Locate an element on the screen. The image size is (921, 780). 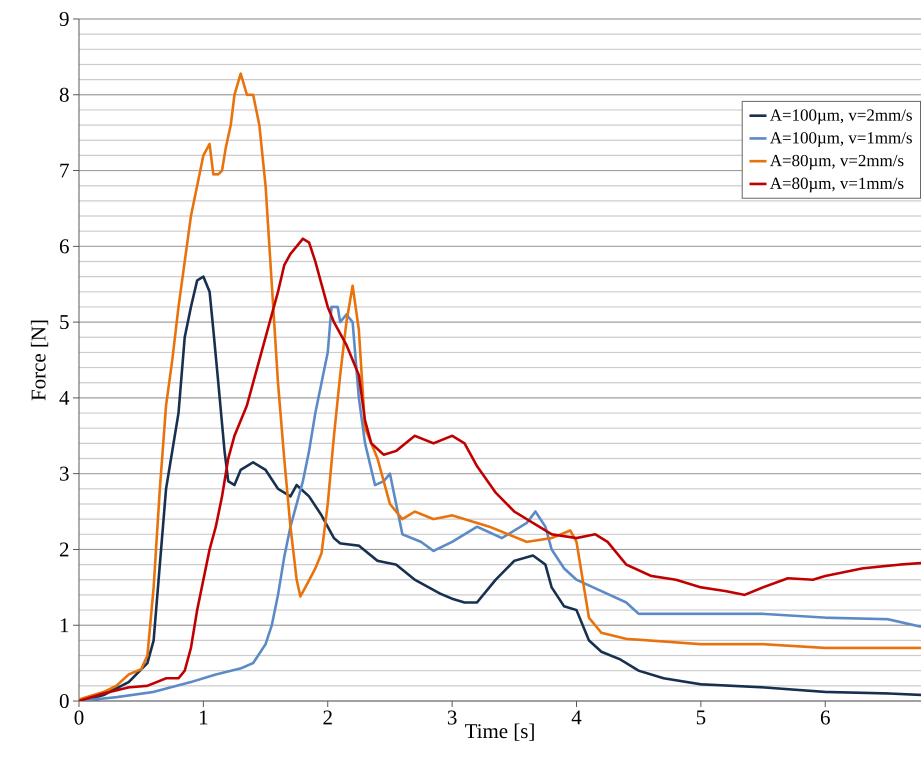
y-tick-label: 6 is located at coordinates (64, 246).